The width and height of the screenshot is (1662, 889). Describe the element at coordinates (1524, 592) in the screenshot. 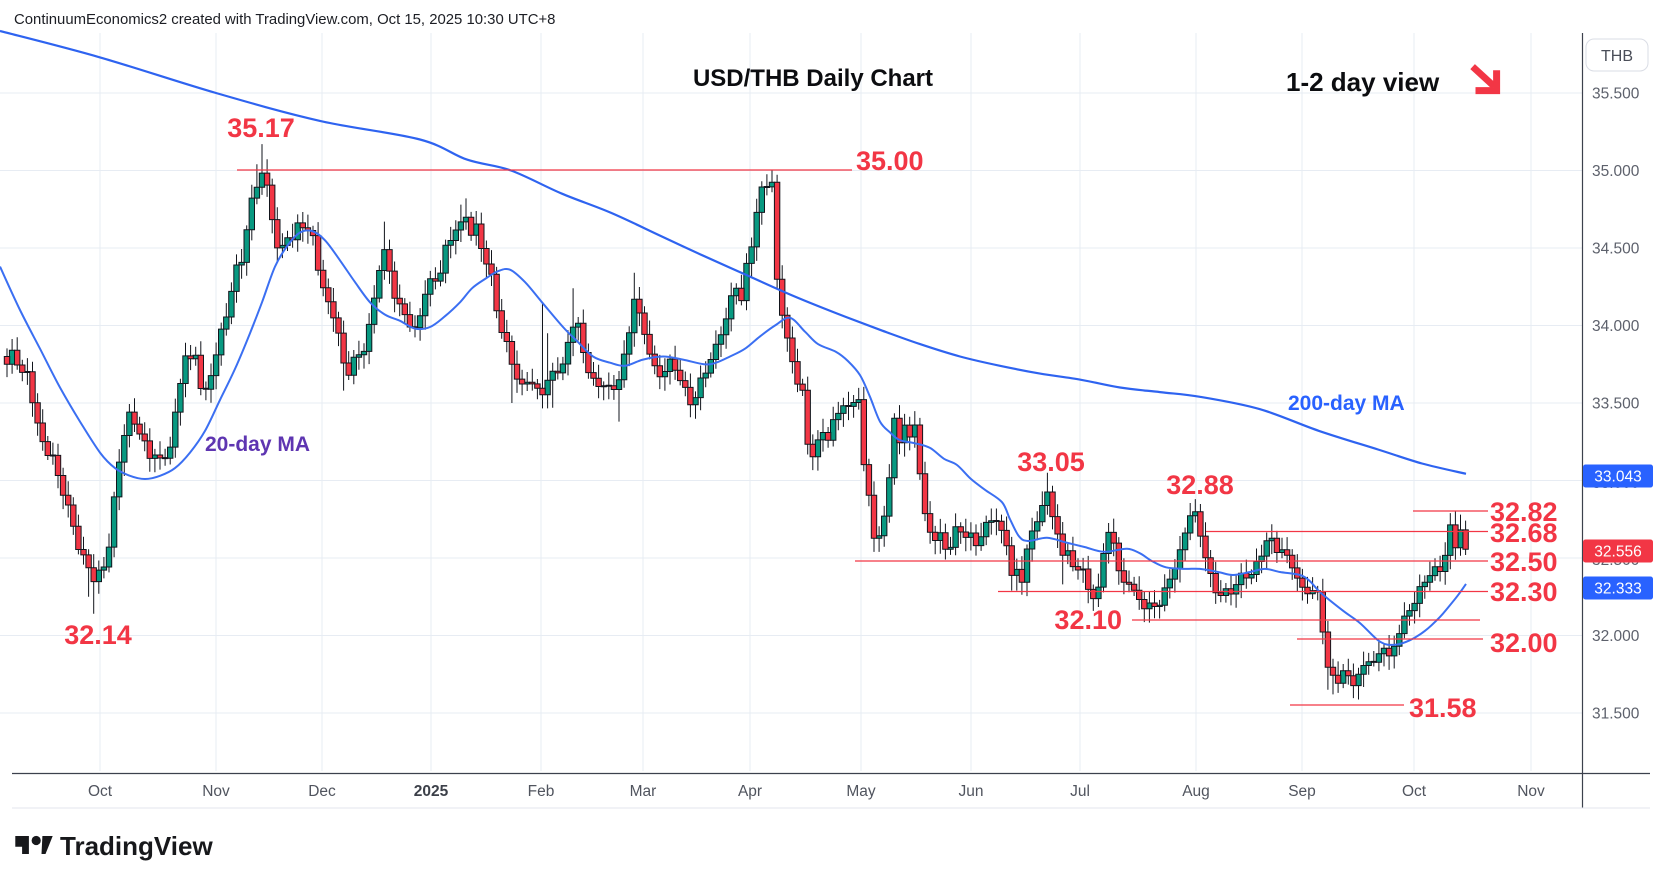

I see `svg-text: 32.30` at that location.